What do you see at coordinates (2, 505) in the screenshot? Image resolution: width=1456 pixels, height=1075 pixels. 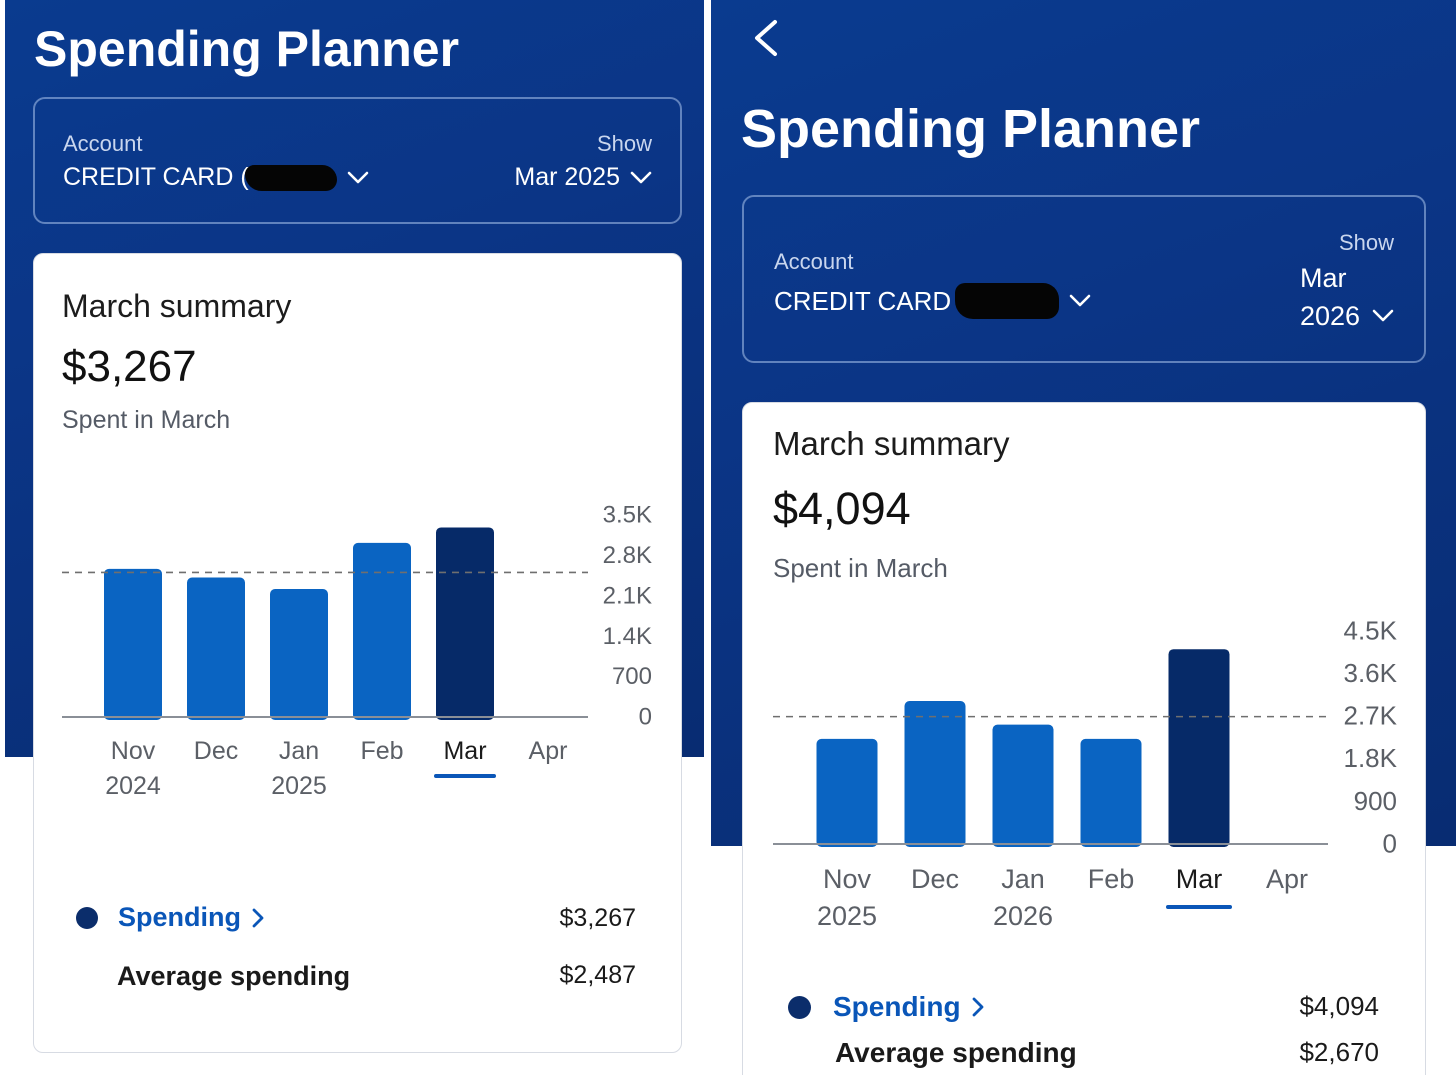 I see `edge-strip` at bounding box center [2, 505].